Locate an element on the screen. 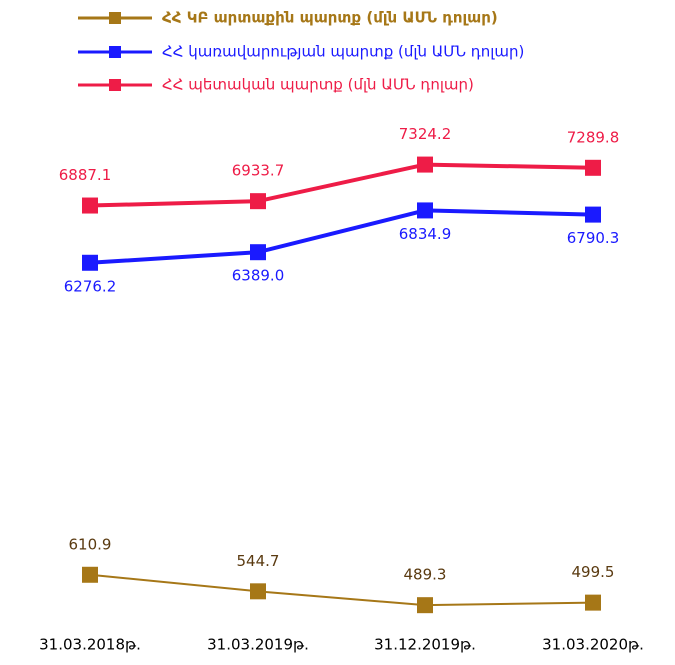 The width and height of the screenshot is (675, 665). data-label: 610.9 is located at coordinates (90, 544).